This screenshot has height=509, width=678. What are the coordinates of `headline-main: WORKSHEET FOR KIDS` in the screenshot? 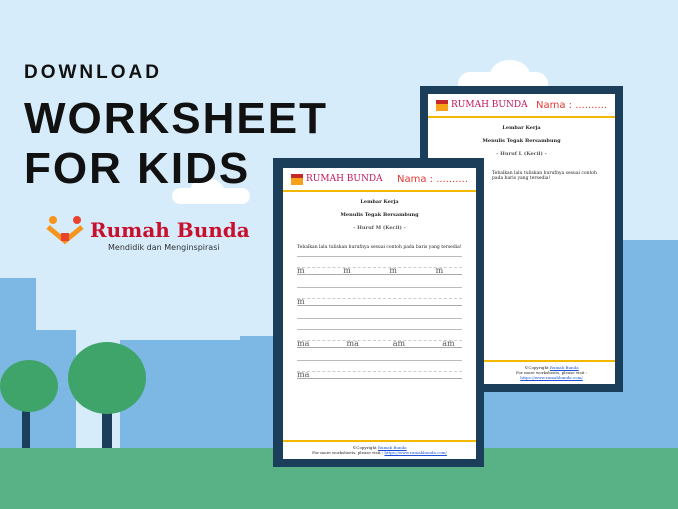 It's located at (176, 144).